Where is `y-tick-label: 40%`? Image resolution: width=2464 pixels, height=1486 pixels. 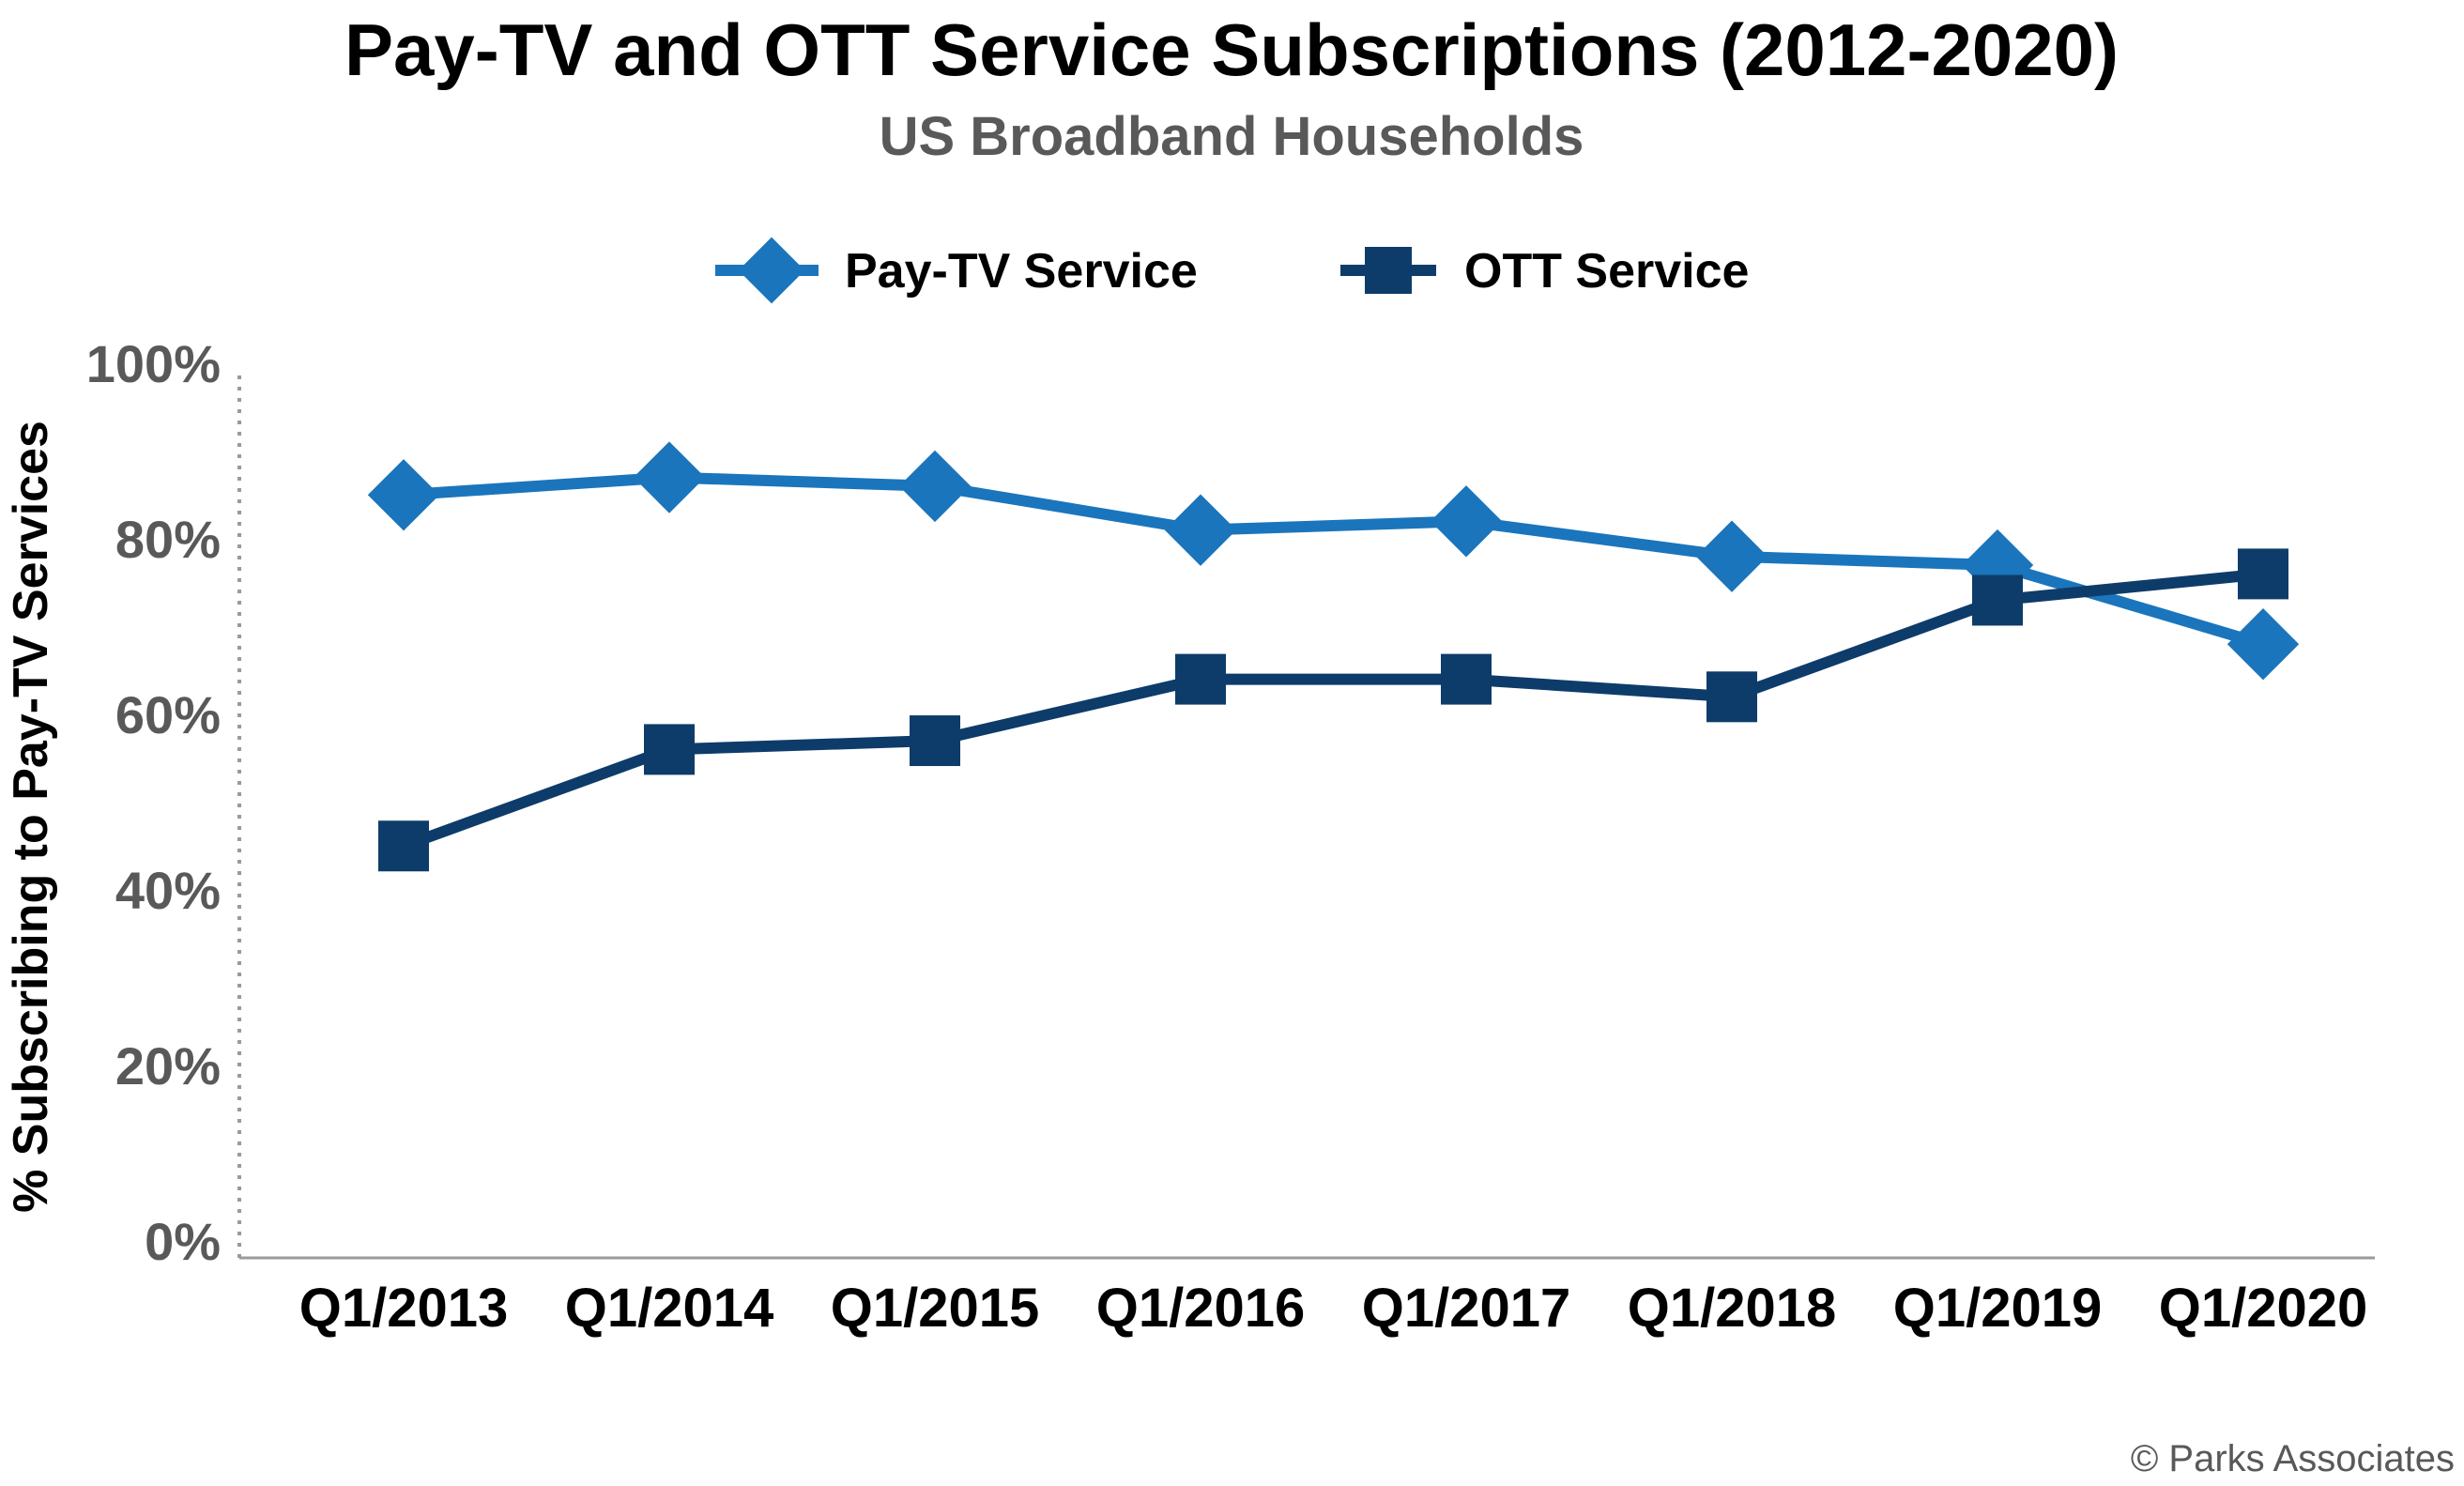
y-tick-label: 40% is located at coordinates (168, 890).